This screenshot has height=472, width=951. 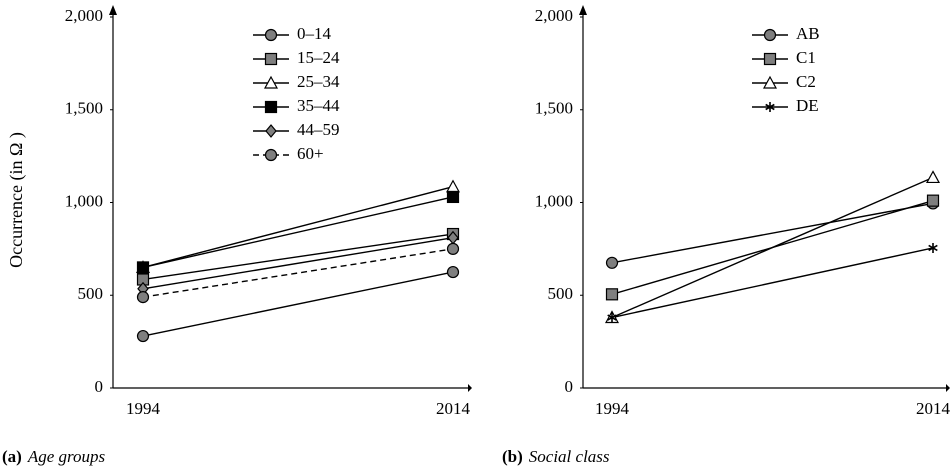 I want to click on legend-label: 25–34, so click(x=318, y=81).